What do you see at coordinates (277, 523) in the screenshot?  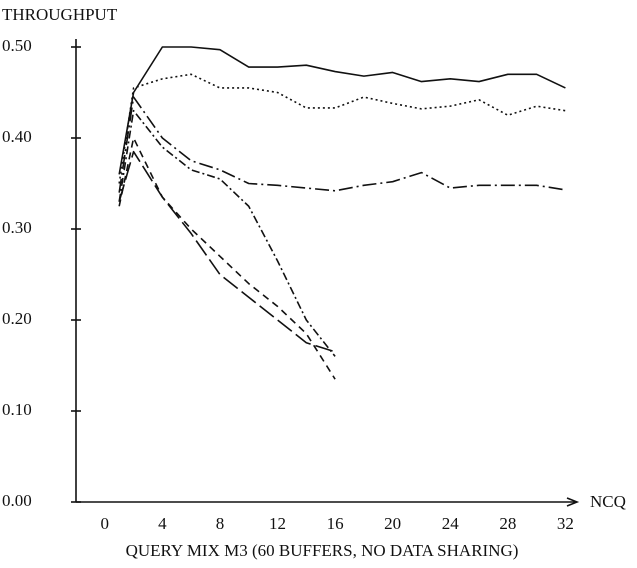 I see `x-tick-label: 12` at bounding box center [277, 523].